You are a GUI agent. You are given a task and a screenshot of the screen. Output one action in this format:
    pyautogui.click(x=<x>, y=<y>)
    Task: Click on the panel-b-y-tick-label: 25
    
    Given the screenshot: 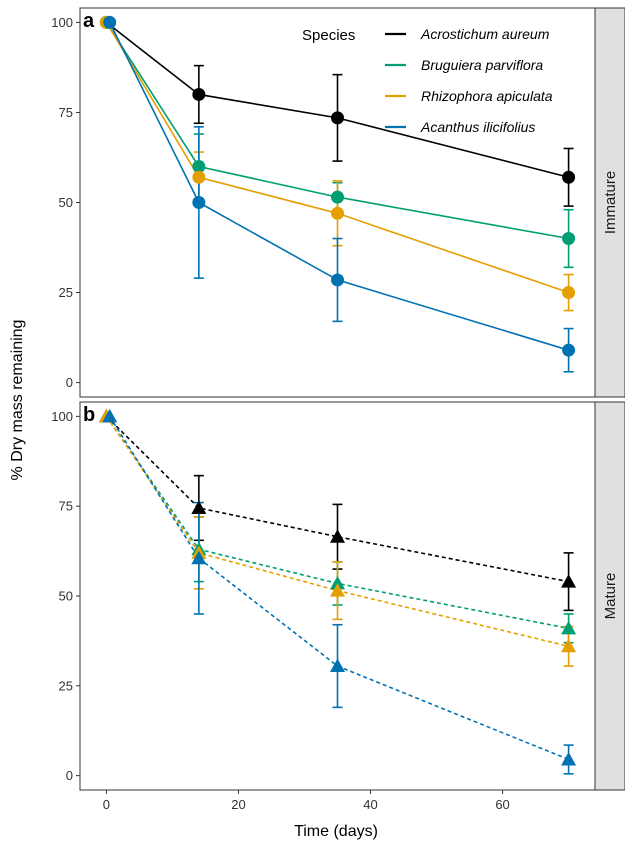 What is the action you would take?
    pyautogui.click(x=66, y=685)
    